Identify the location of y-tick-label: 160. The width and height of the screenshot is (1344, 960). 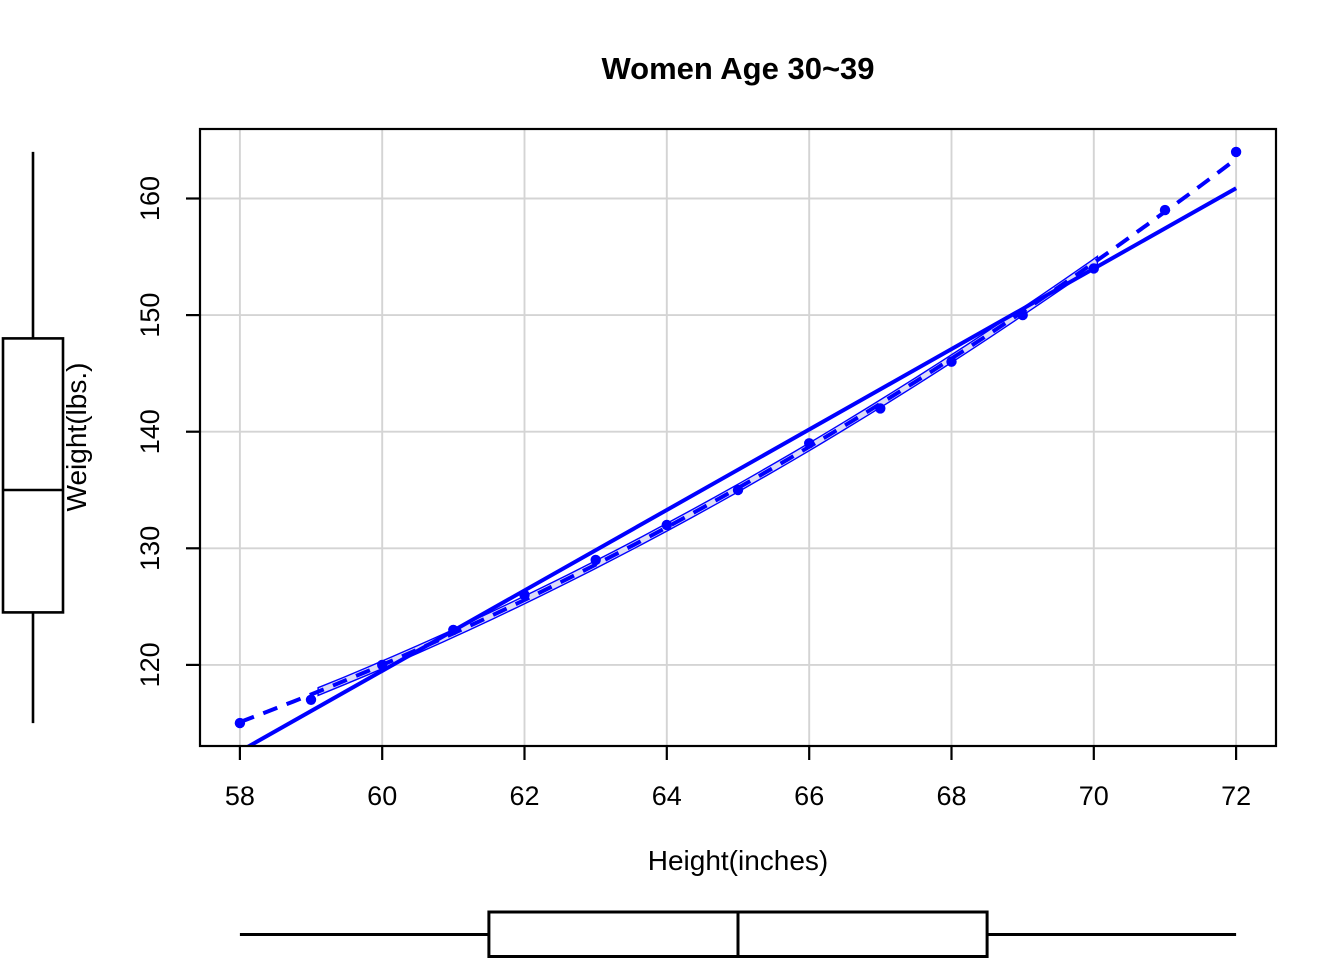
(150, 198).